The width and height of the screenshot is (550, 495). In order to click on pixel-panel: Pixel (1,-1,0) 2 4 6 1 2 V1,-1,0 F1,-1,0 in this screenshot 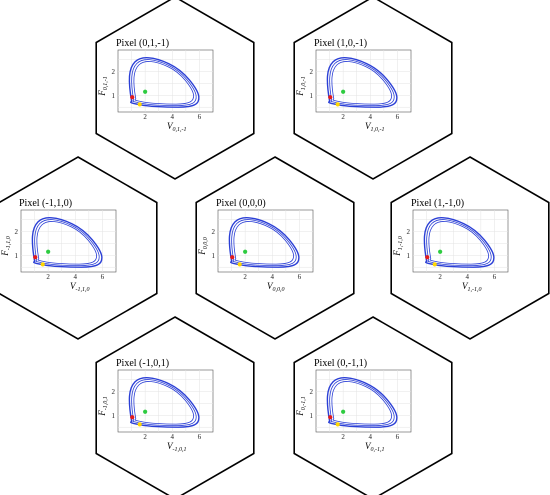, I will do `click(470, 248)`.